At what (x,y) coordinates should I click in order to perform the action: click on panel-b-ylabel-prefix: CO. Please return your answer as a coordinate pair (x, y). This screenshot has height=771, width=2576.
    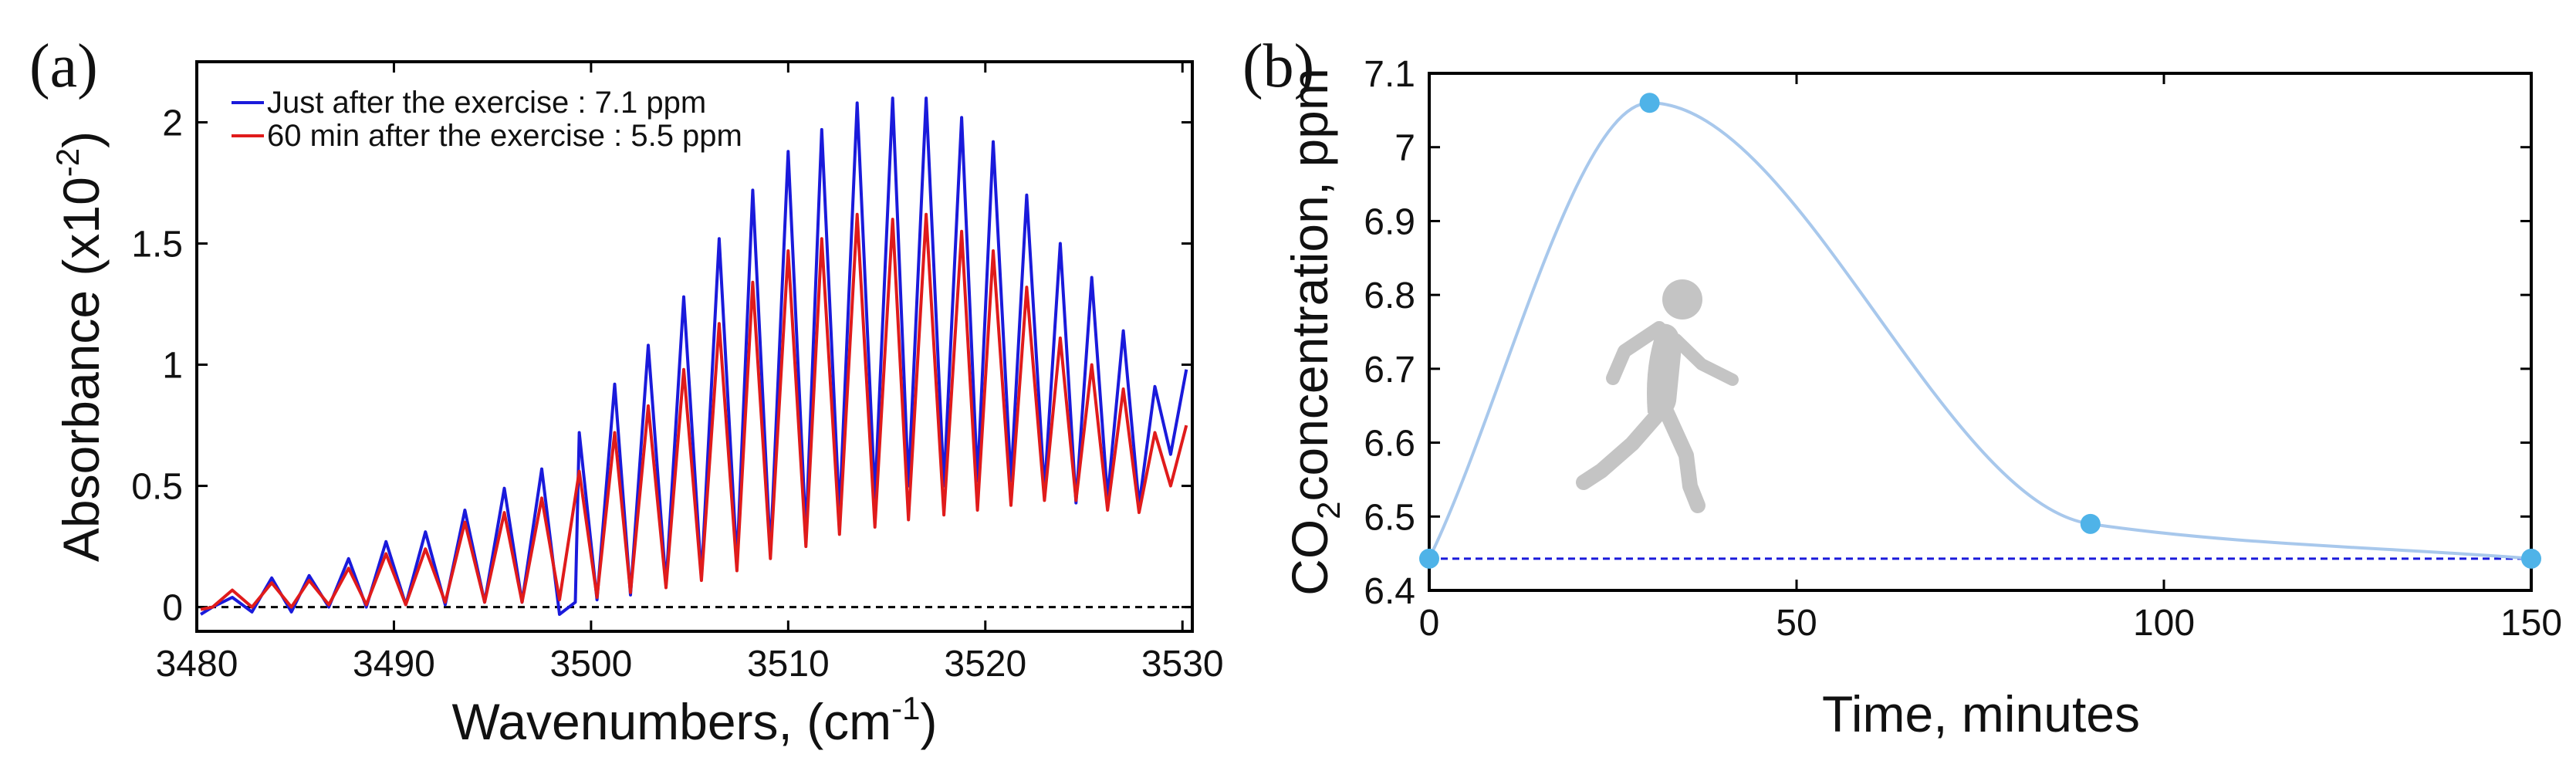
    Looking at the image, I should click on (1309, 557).